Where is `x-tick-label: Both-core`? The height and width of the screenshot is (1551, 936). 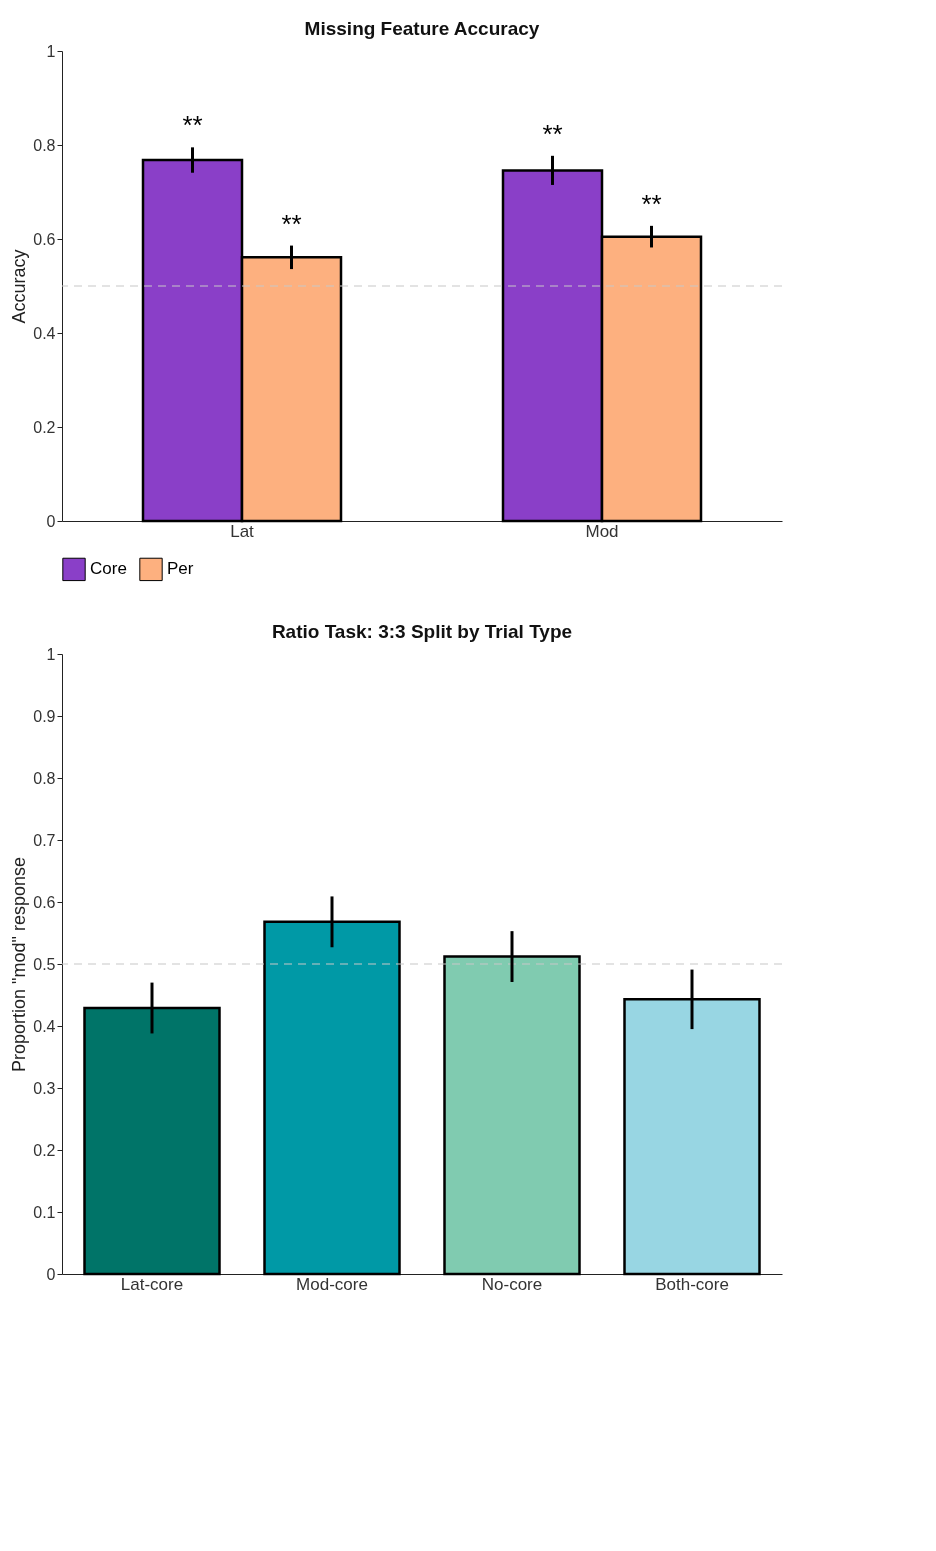 x-tick-label: Both-core is located at coordinates (692, 1284).